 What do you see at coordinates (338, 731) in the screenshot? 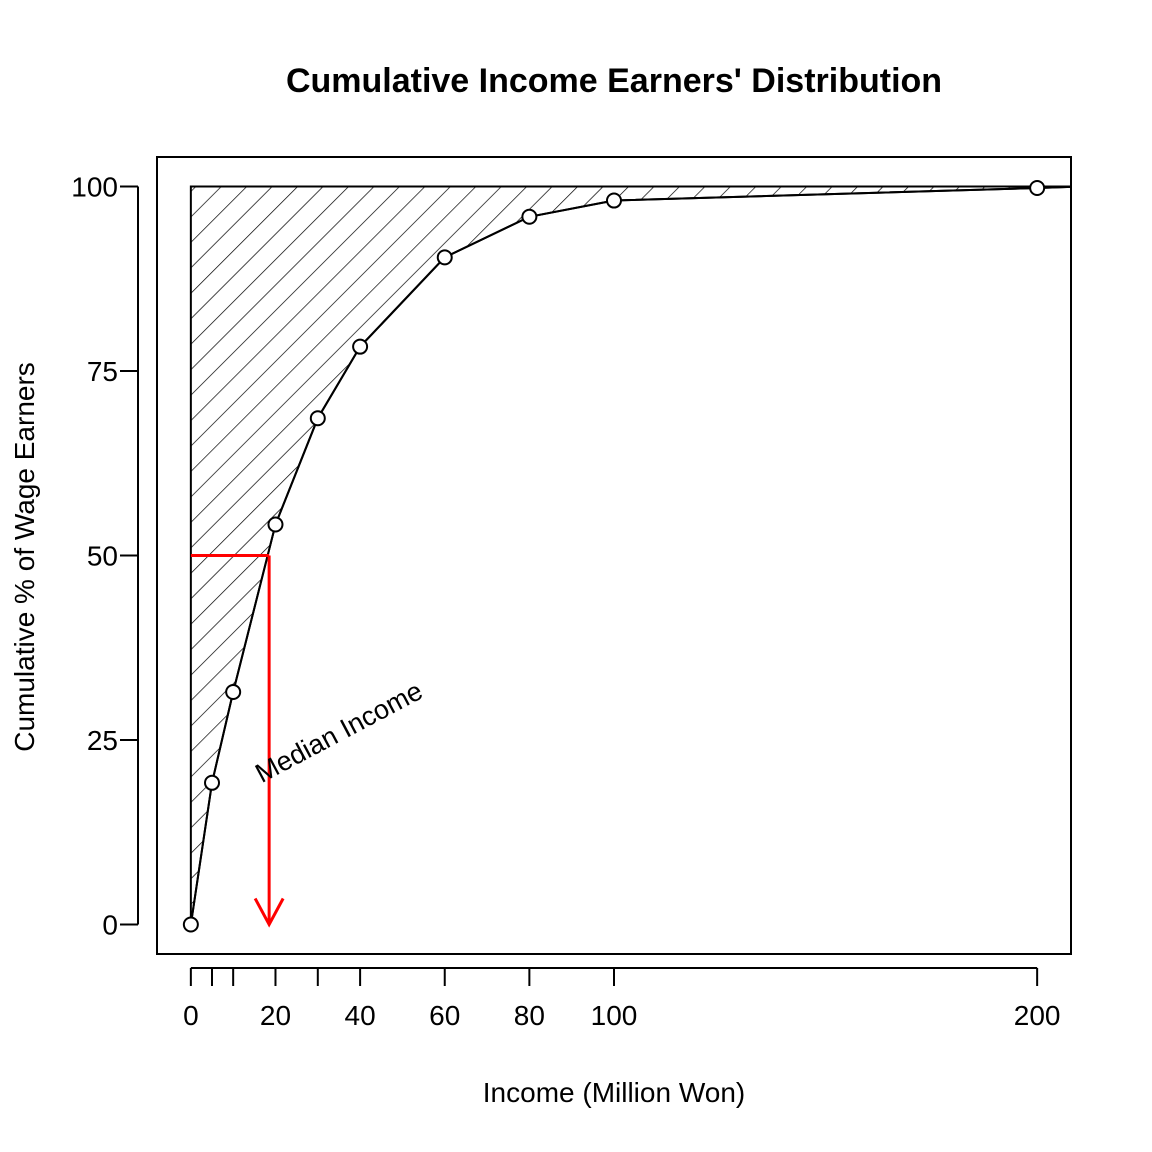
I see `median-annotation: Median Income` at bounding box center [338, 731].